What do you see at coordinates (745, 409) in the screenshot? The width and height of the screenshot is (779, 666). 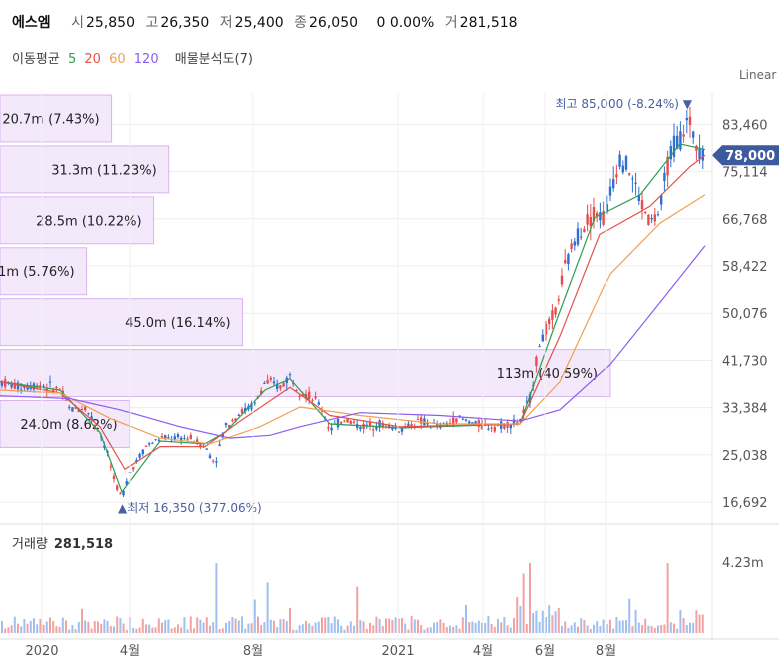 I see `y-tick-label: 33,384` at bounding box center [745, 409].